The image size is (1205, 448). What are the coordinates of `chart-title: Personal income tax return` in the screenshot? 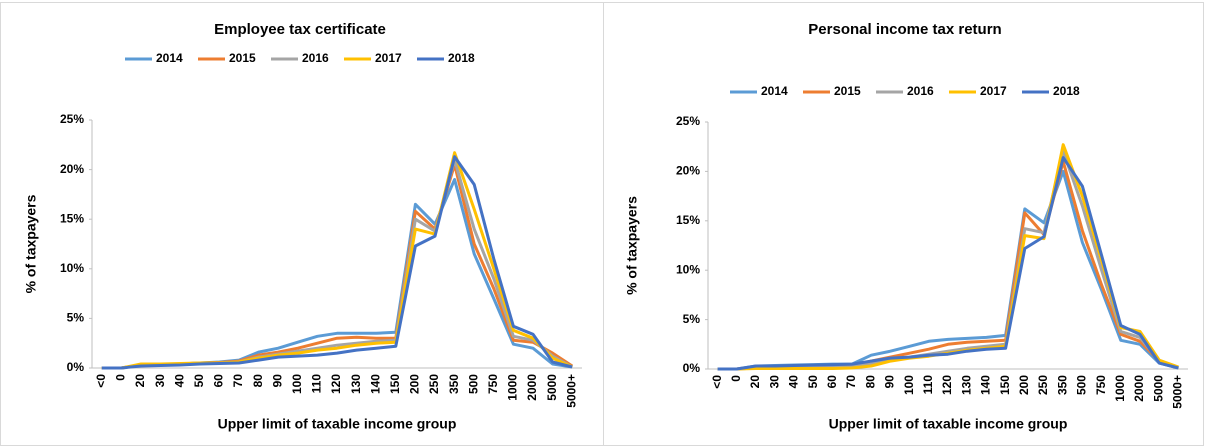 It's located at (904, 29).